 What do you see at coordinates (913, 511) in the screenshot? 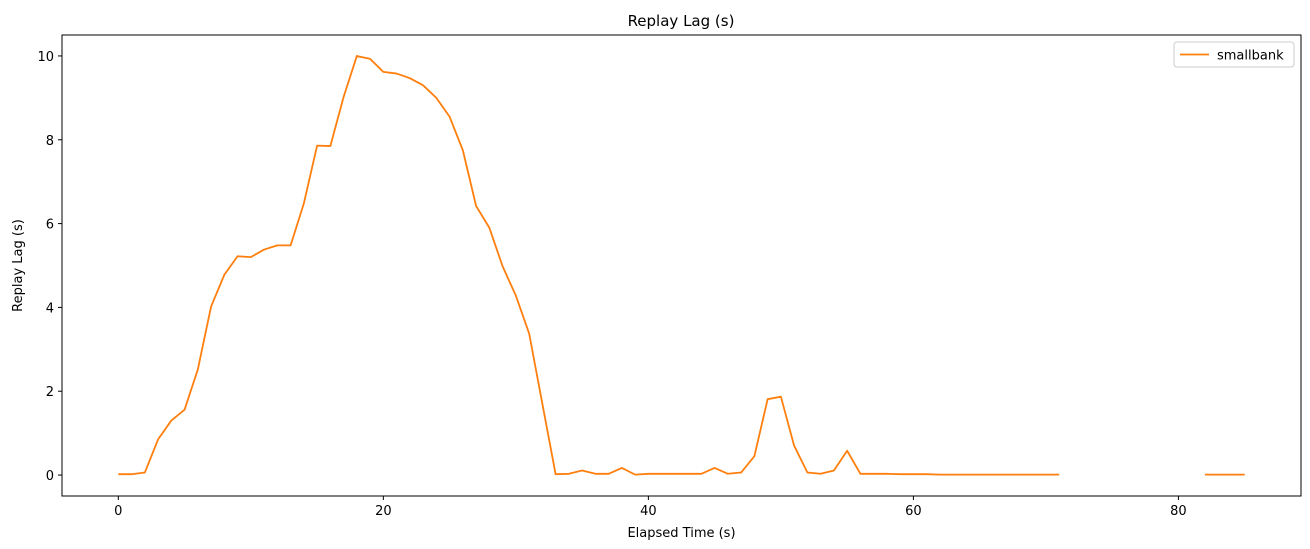
I see `x-tick-label: 60` at bounding box center [913, 511].